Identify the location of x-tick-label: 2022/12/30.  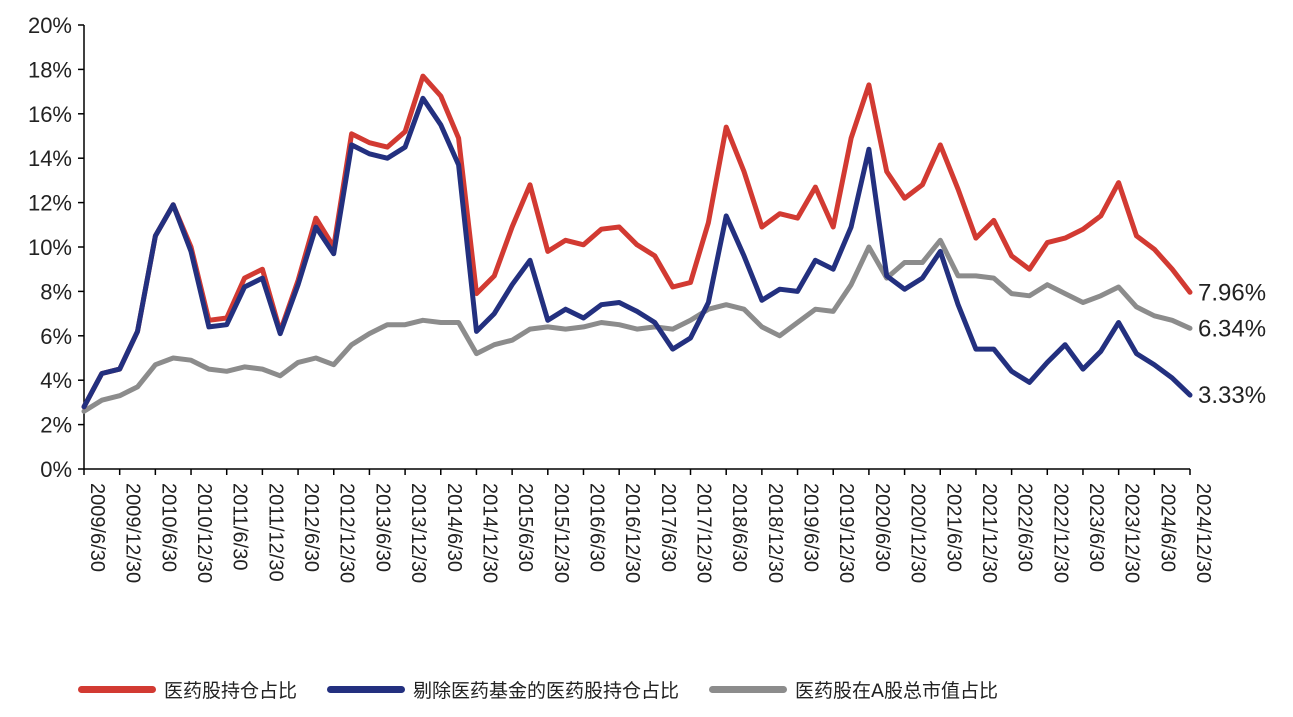
(1060, 533).